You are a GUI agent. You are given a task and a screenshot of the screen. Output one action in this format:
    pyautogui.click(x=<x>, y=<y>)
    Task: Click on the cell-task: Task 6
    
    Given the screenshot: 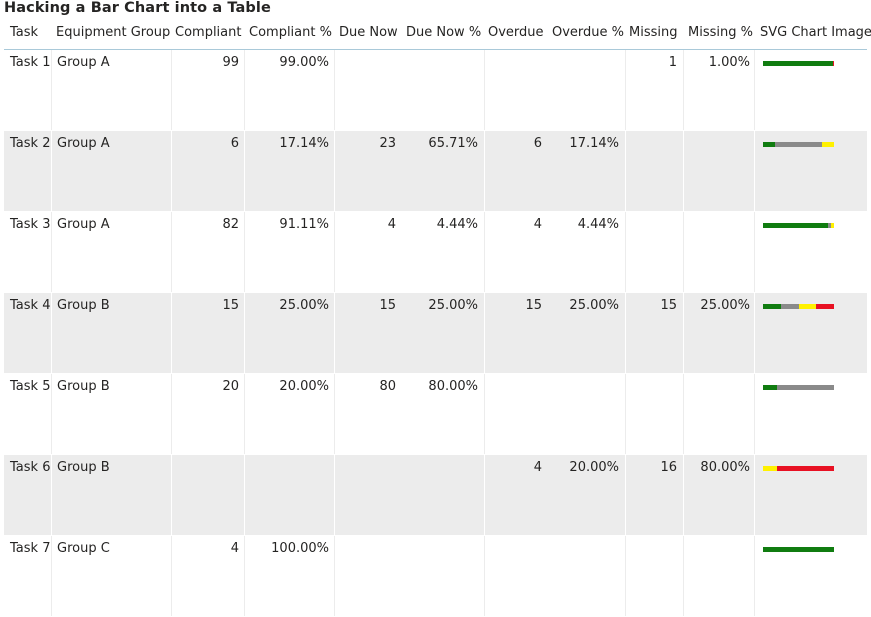 What is the action you would take?
    pyautogui.click(x=30, y=467)
    